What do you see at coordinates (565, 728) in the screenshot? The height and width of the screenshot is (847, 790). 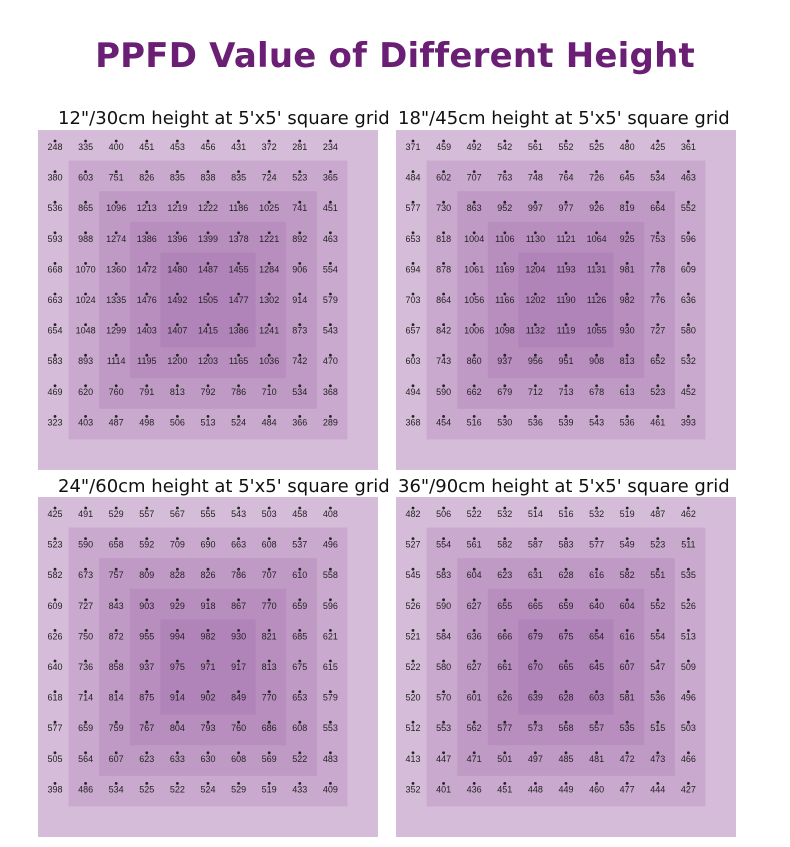 I see `ppfd-value: 568` at bounding box center [565, 728].